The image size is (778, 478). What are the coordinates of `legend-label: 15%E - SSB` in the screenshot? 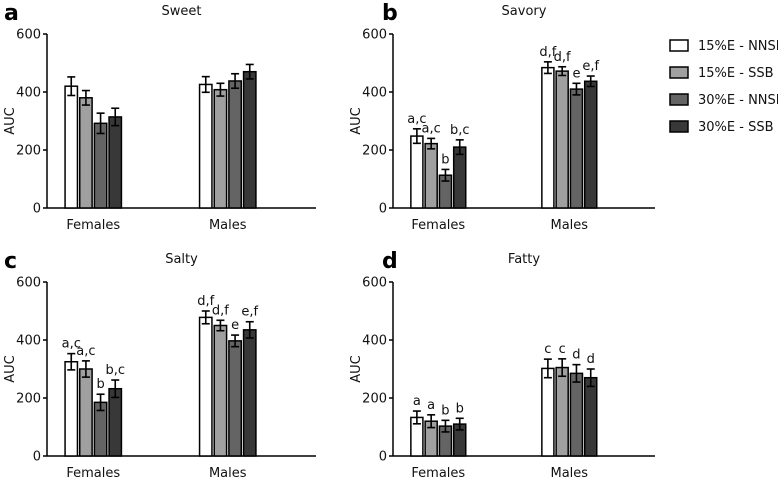 It's located at (736, 73).